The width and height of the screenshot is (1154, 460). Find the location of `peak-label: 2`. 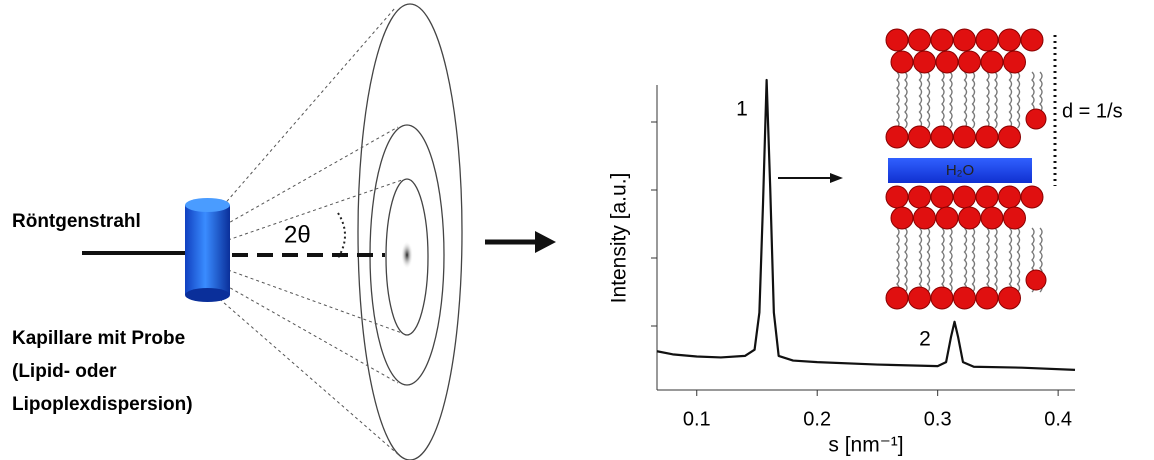

peak-label: 2 is located at coordinates (925, 339).